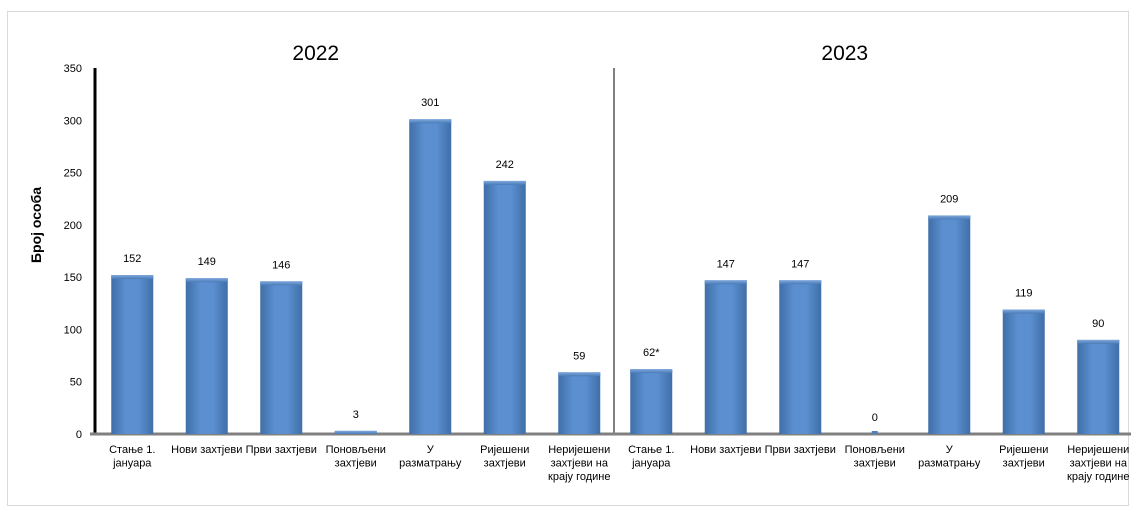 The width and height of the screenshot is (1138, 514). Describe the element at coordinates (76, 383) in the screenshot. I see `y-tick-label: 50` at that location.